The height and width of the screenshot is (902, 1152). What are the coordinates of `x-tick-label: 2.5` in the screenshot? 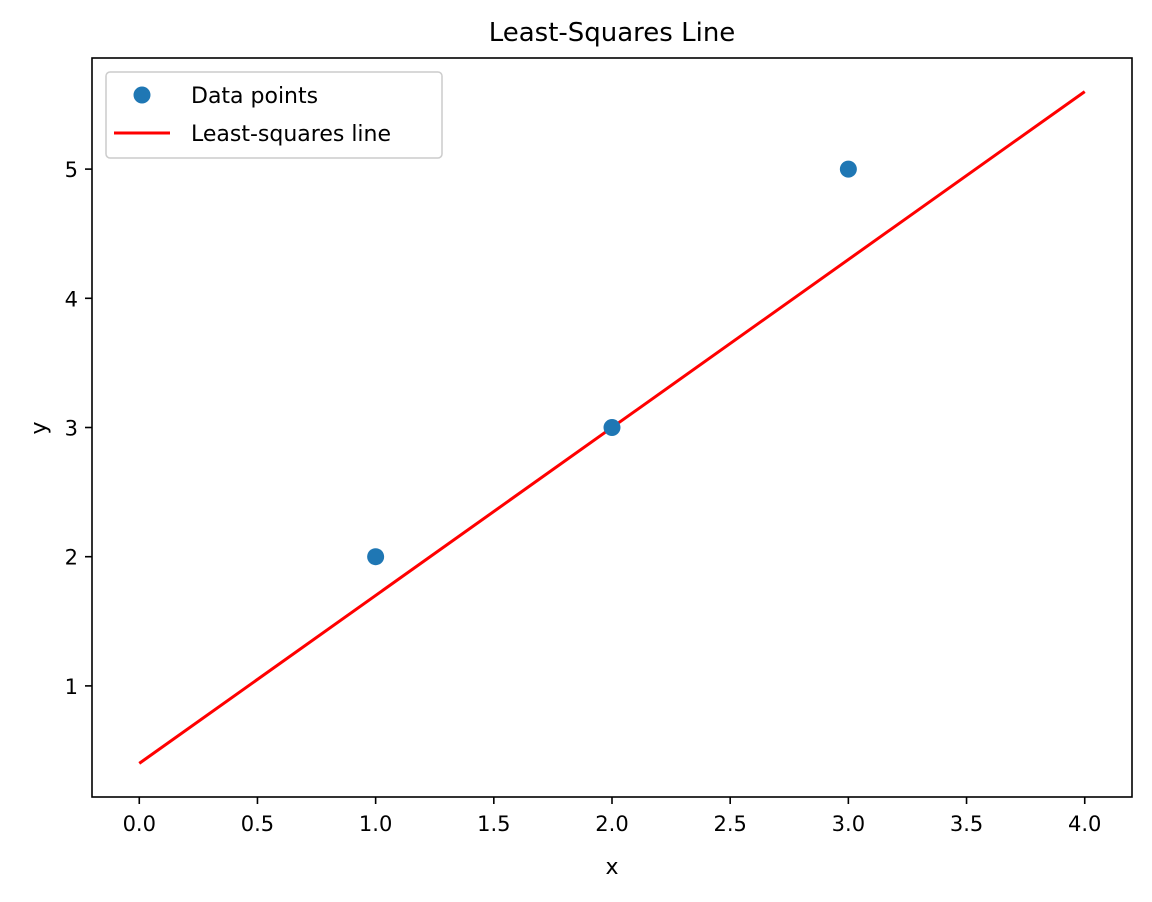 It's located at (729, 824).